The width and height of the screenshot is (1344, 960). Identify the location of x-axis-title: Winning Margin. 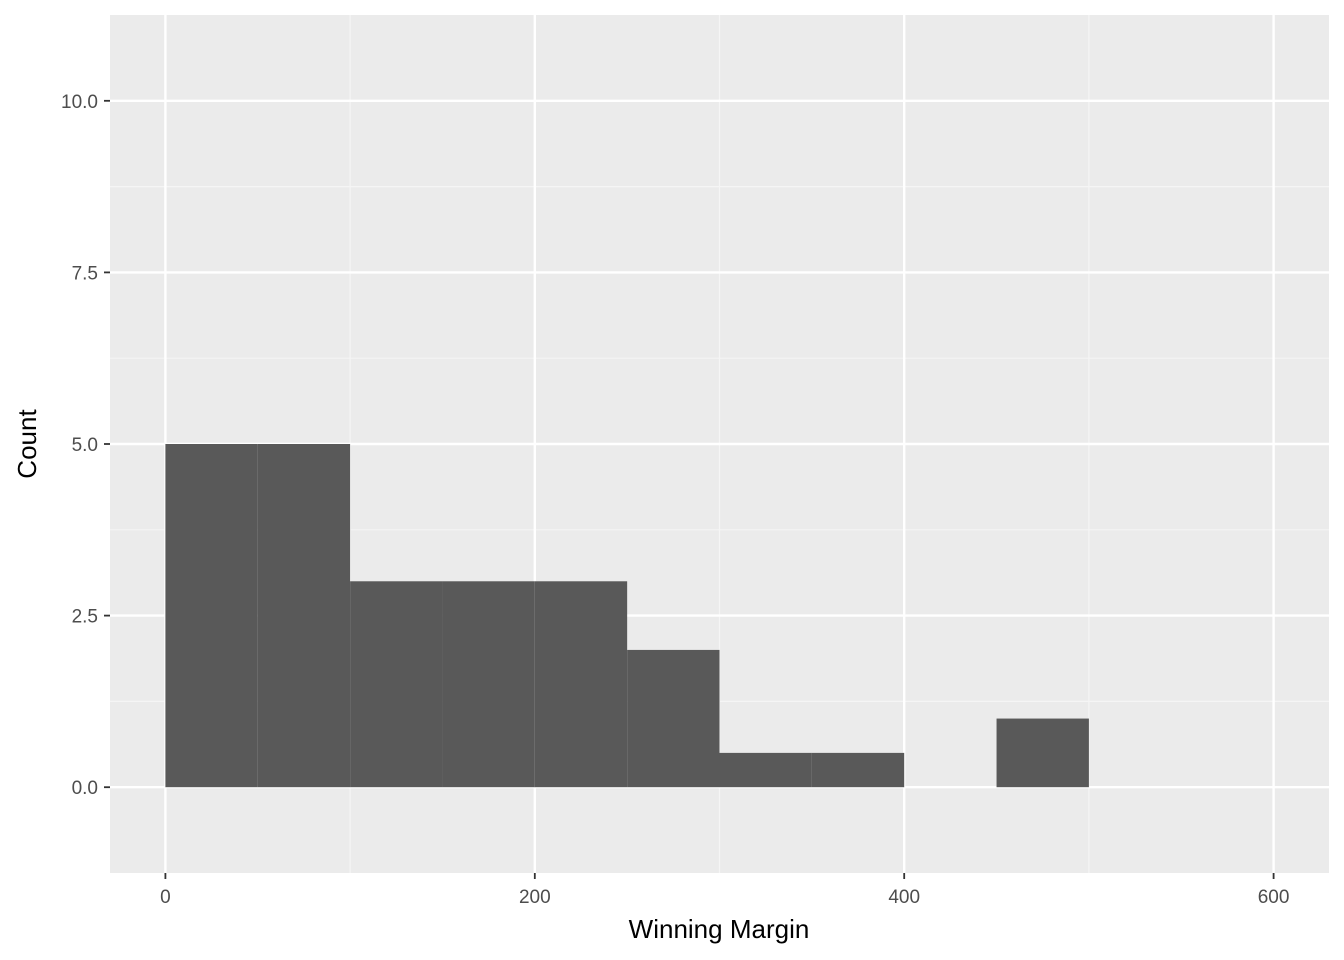
(719, 929).